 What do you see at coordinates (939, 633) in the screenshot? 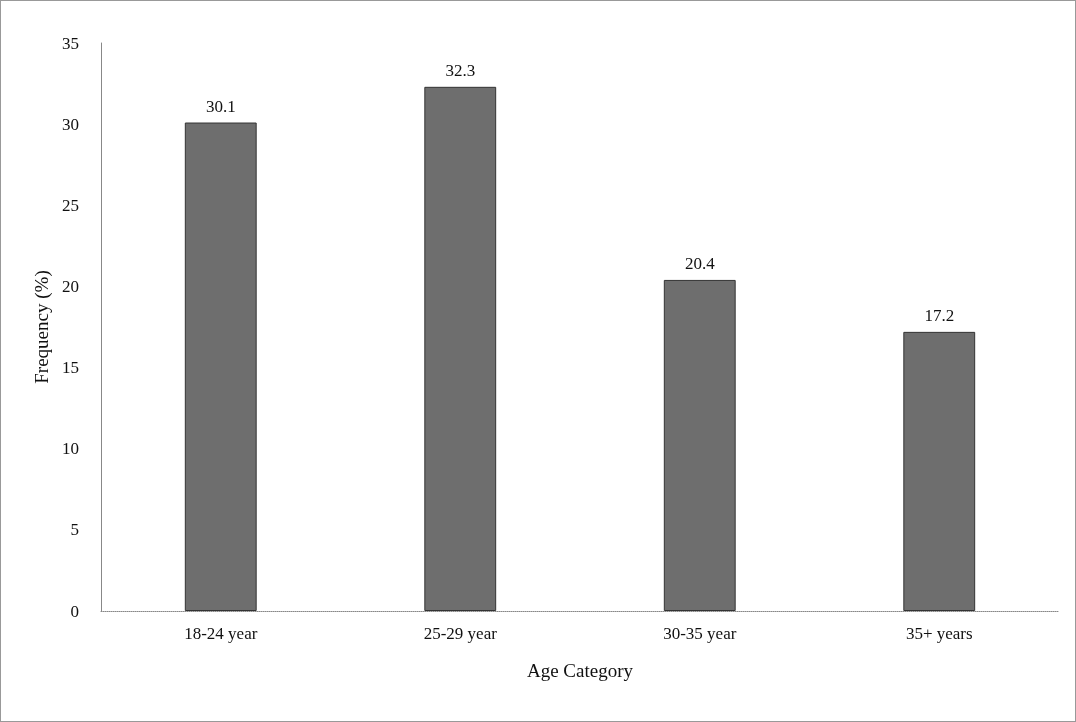
I see `x-tick-label: 35+ years` at bounding box center [939, 633].